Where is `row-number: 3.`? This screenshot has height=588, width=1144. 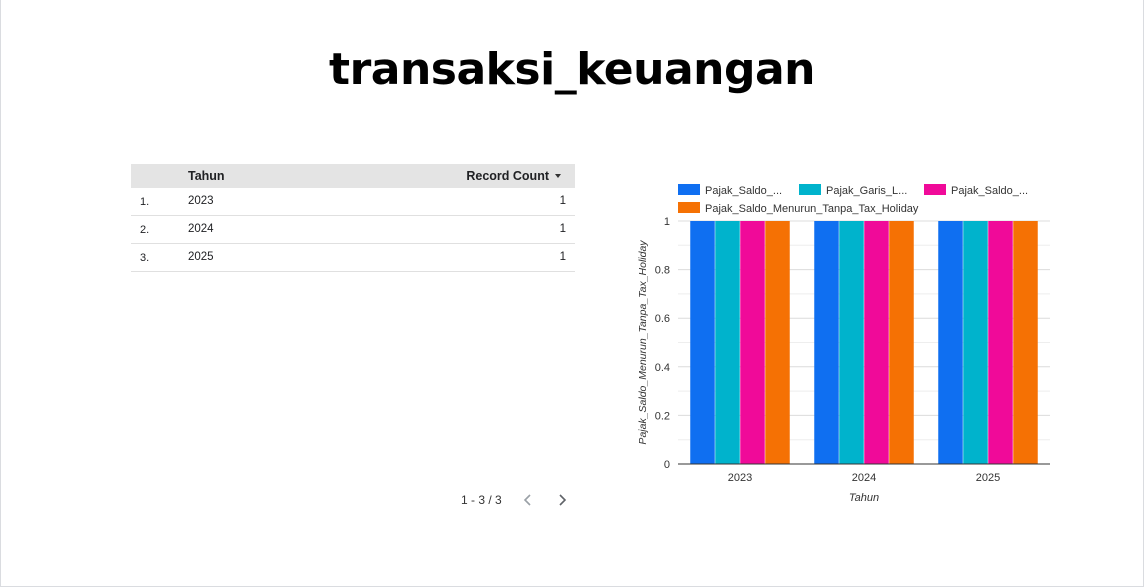
row-number: 3. is located at coordinates (145, 258).